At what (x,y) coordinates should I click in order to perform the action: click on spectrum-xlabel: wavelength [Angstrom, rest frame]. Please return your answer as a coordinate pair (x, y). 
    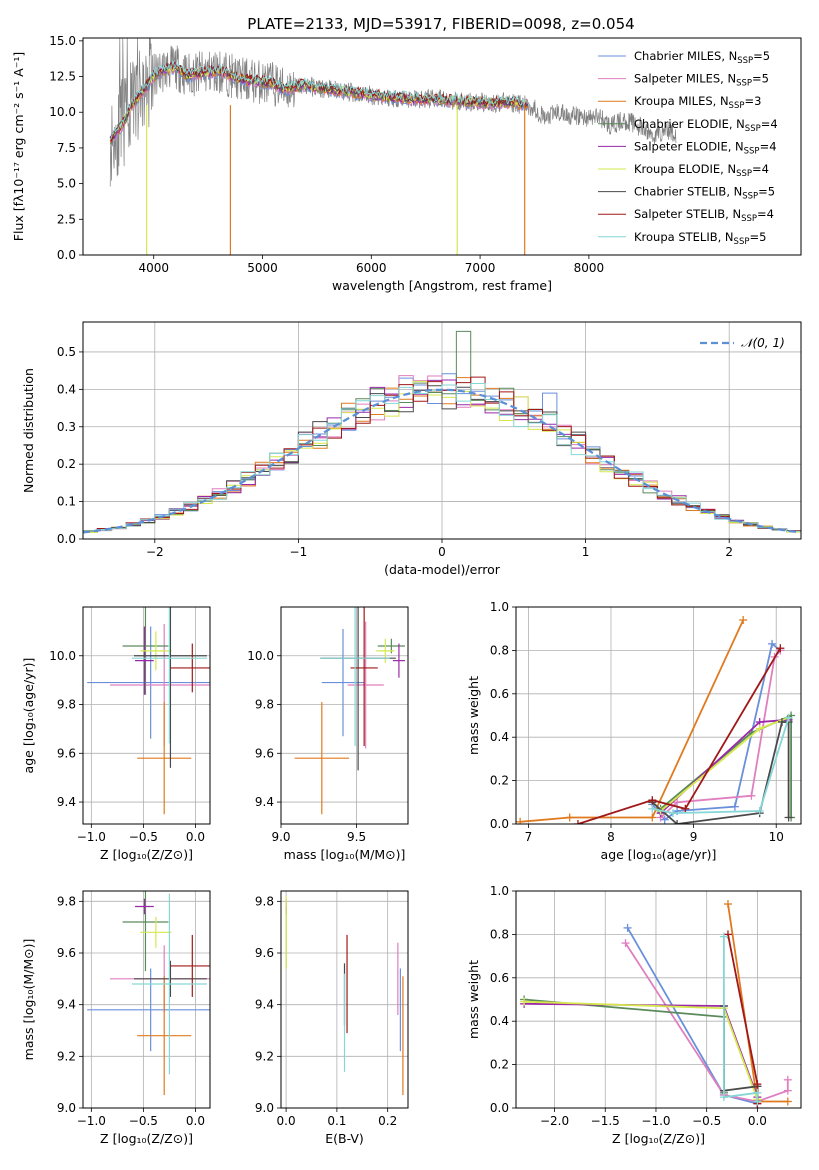
    Looking at the image, I should click on (442, 285).